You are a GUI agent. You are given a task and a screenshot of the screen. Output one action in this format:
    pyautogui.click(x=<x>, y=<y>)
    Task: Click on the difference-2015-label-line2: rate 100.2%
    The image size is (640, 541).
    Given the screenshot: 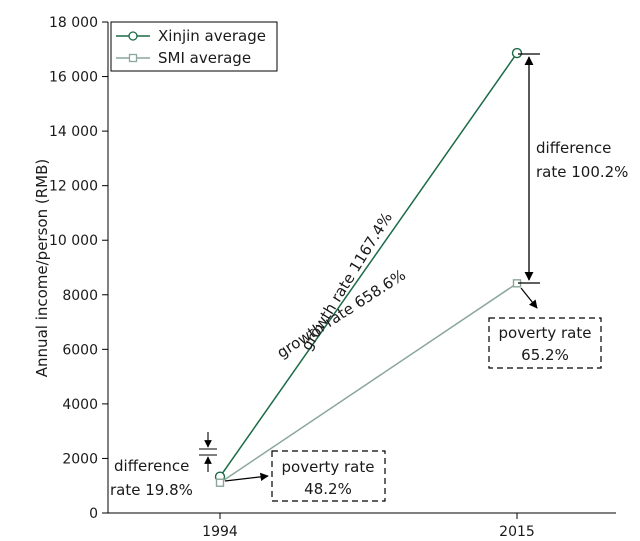 What is the action you would take?
    pyautogui.click(x=582, y=172)
    